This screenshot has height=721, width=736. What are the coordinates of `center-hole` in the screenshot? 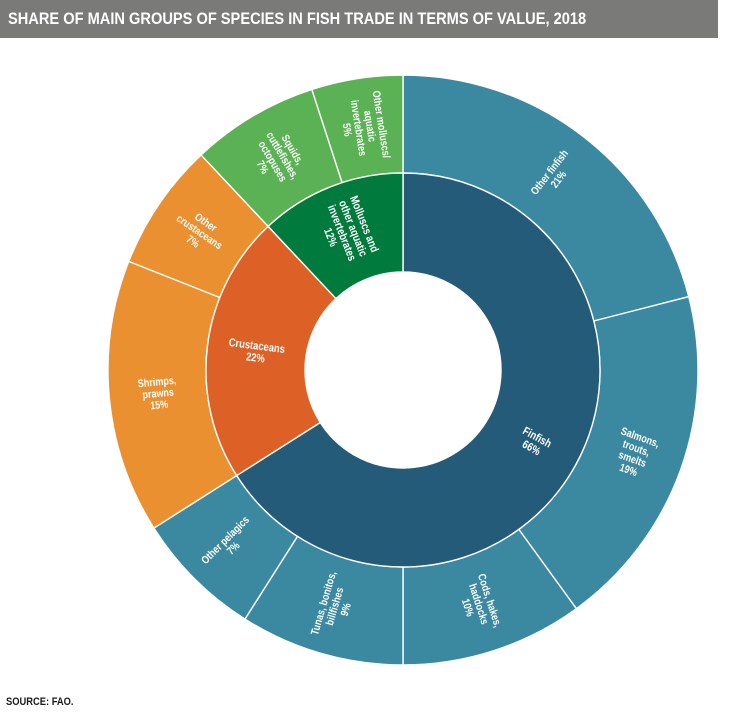 It's located at (403, 370).